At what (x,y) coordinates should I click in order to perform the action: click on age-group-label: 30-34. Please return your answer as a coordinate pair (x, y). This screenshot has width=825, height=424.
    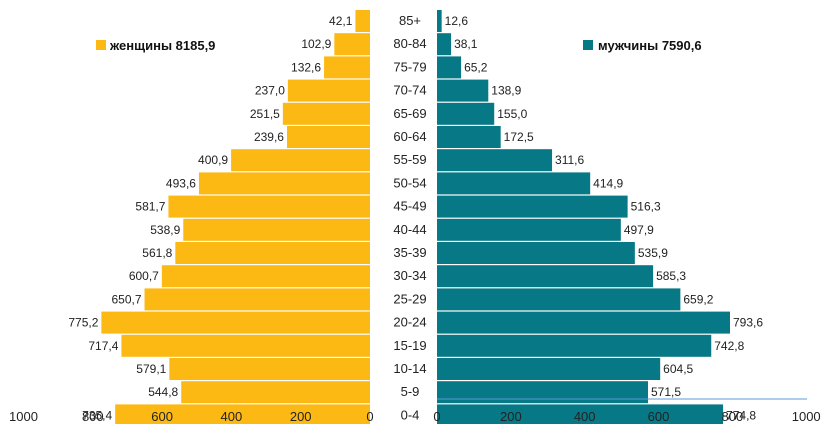
    Looking at the image, I should click on (409, 275).